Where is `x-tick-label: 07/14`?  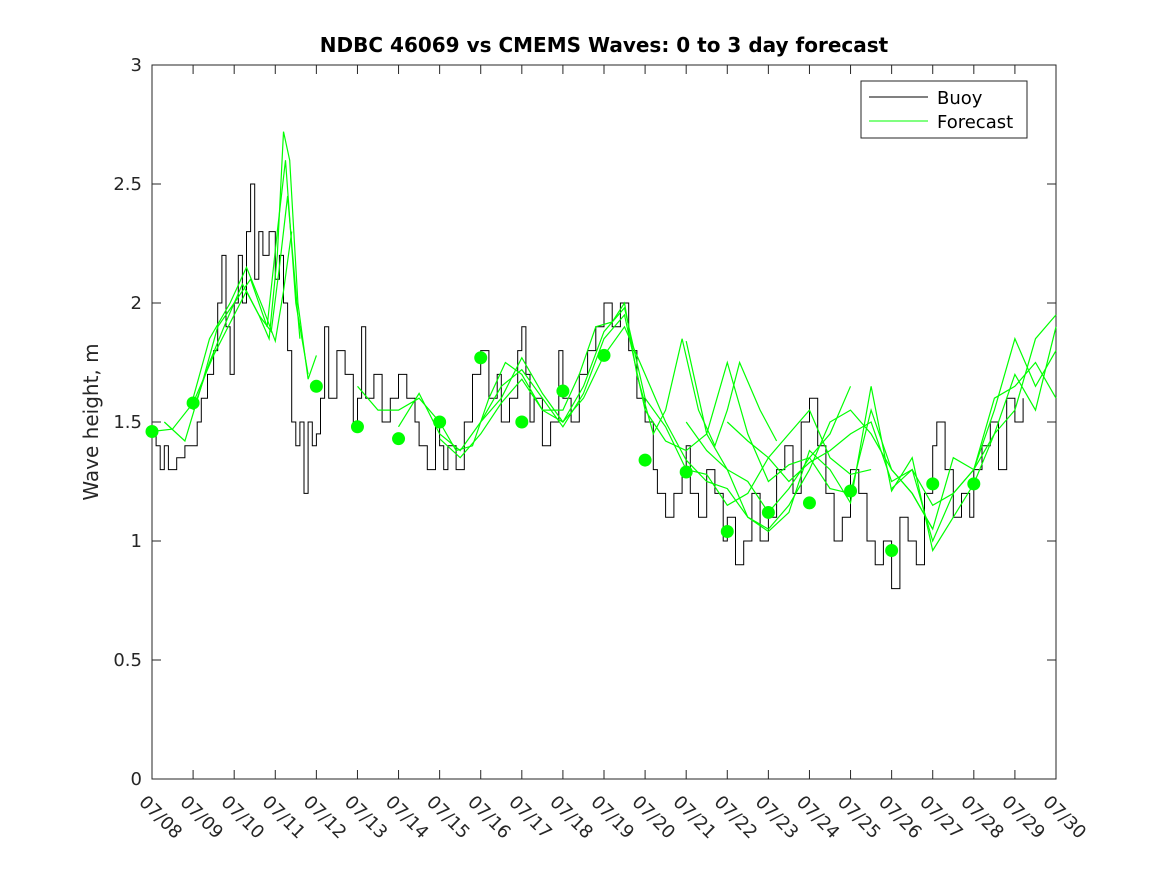
x-tick-label: 07/14 is located at coordinates (407, 818).